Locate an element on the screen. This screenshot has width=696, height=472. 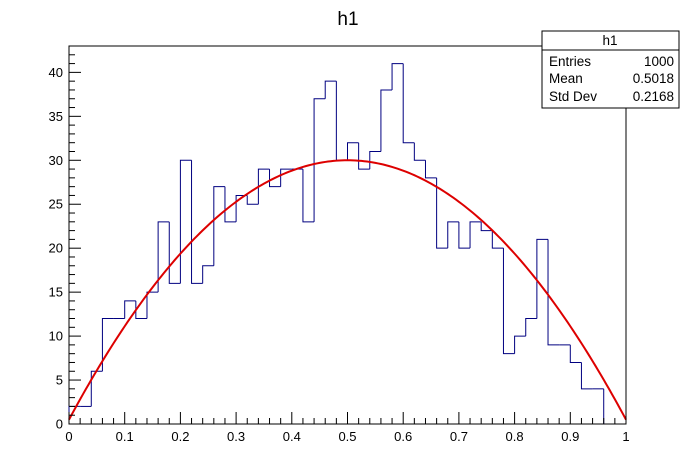
stats-stddev-label: Std Dev is located at coordinates (573, 96).